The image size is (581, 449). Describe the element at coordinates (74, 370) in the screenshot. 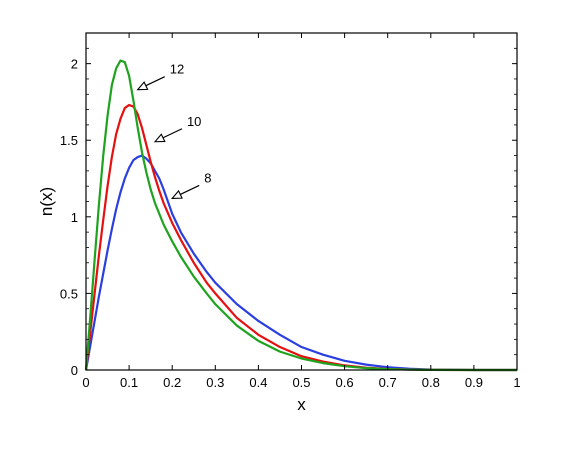

I see `y-tick-label: 0` at that location.